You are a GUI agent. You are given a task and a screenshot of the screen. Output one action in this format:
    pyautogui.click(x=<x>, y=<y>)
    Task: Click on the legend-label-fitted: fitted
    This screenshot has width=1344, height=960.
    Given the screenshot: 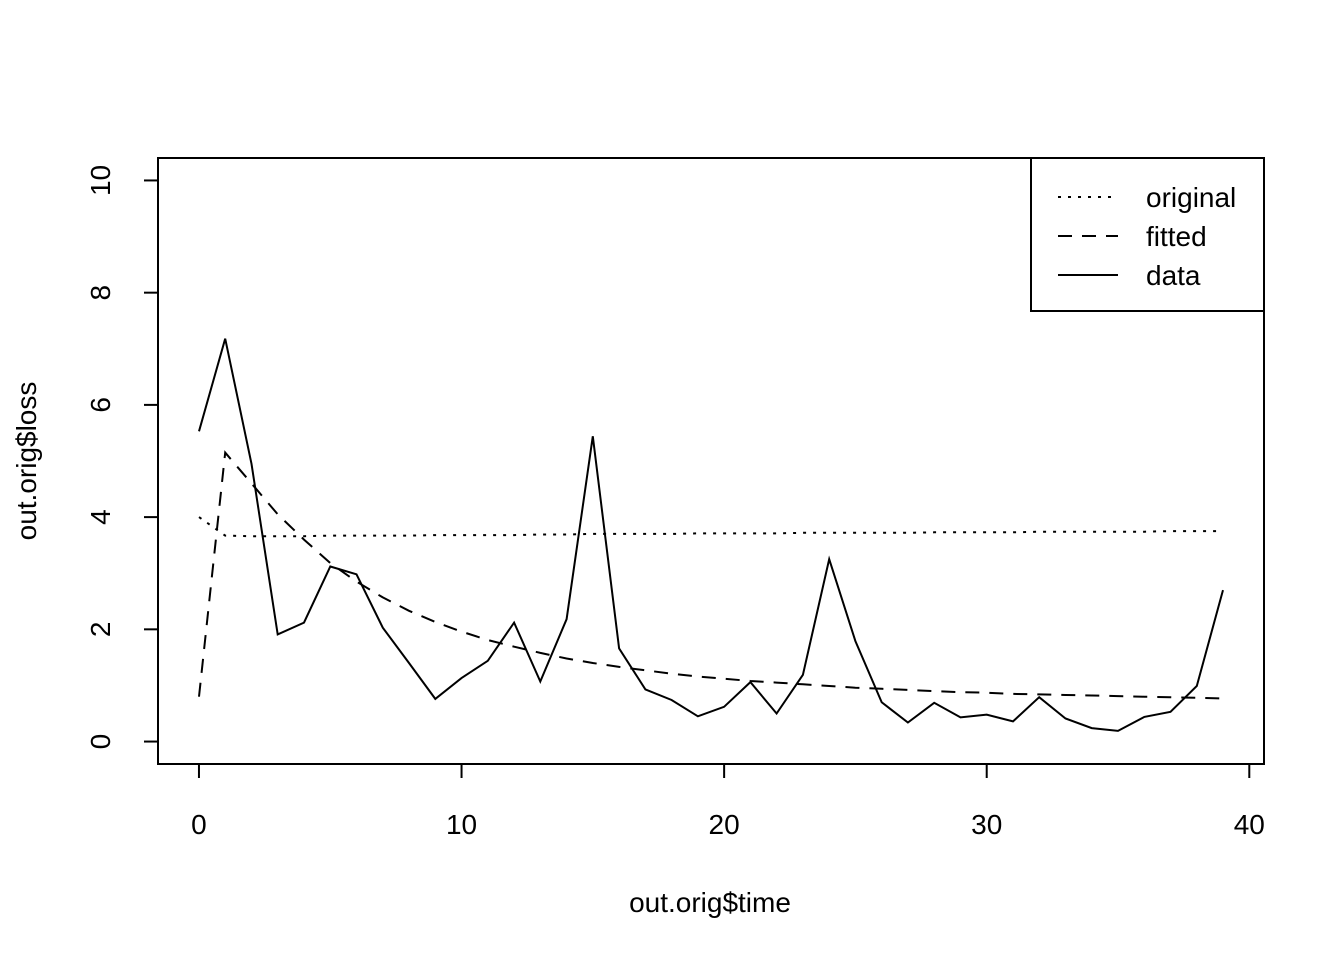 What is the action you would take?
    pyautogui.click(x=1176, y=236)
    